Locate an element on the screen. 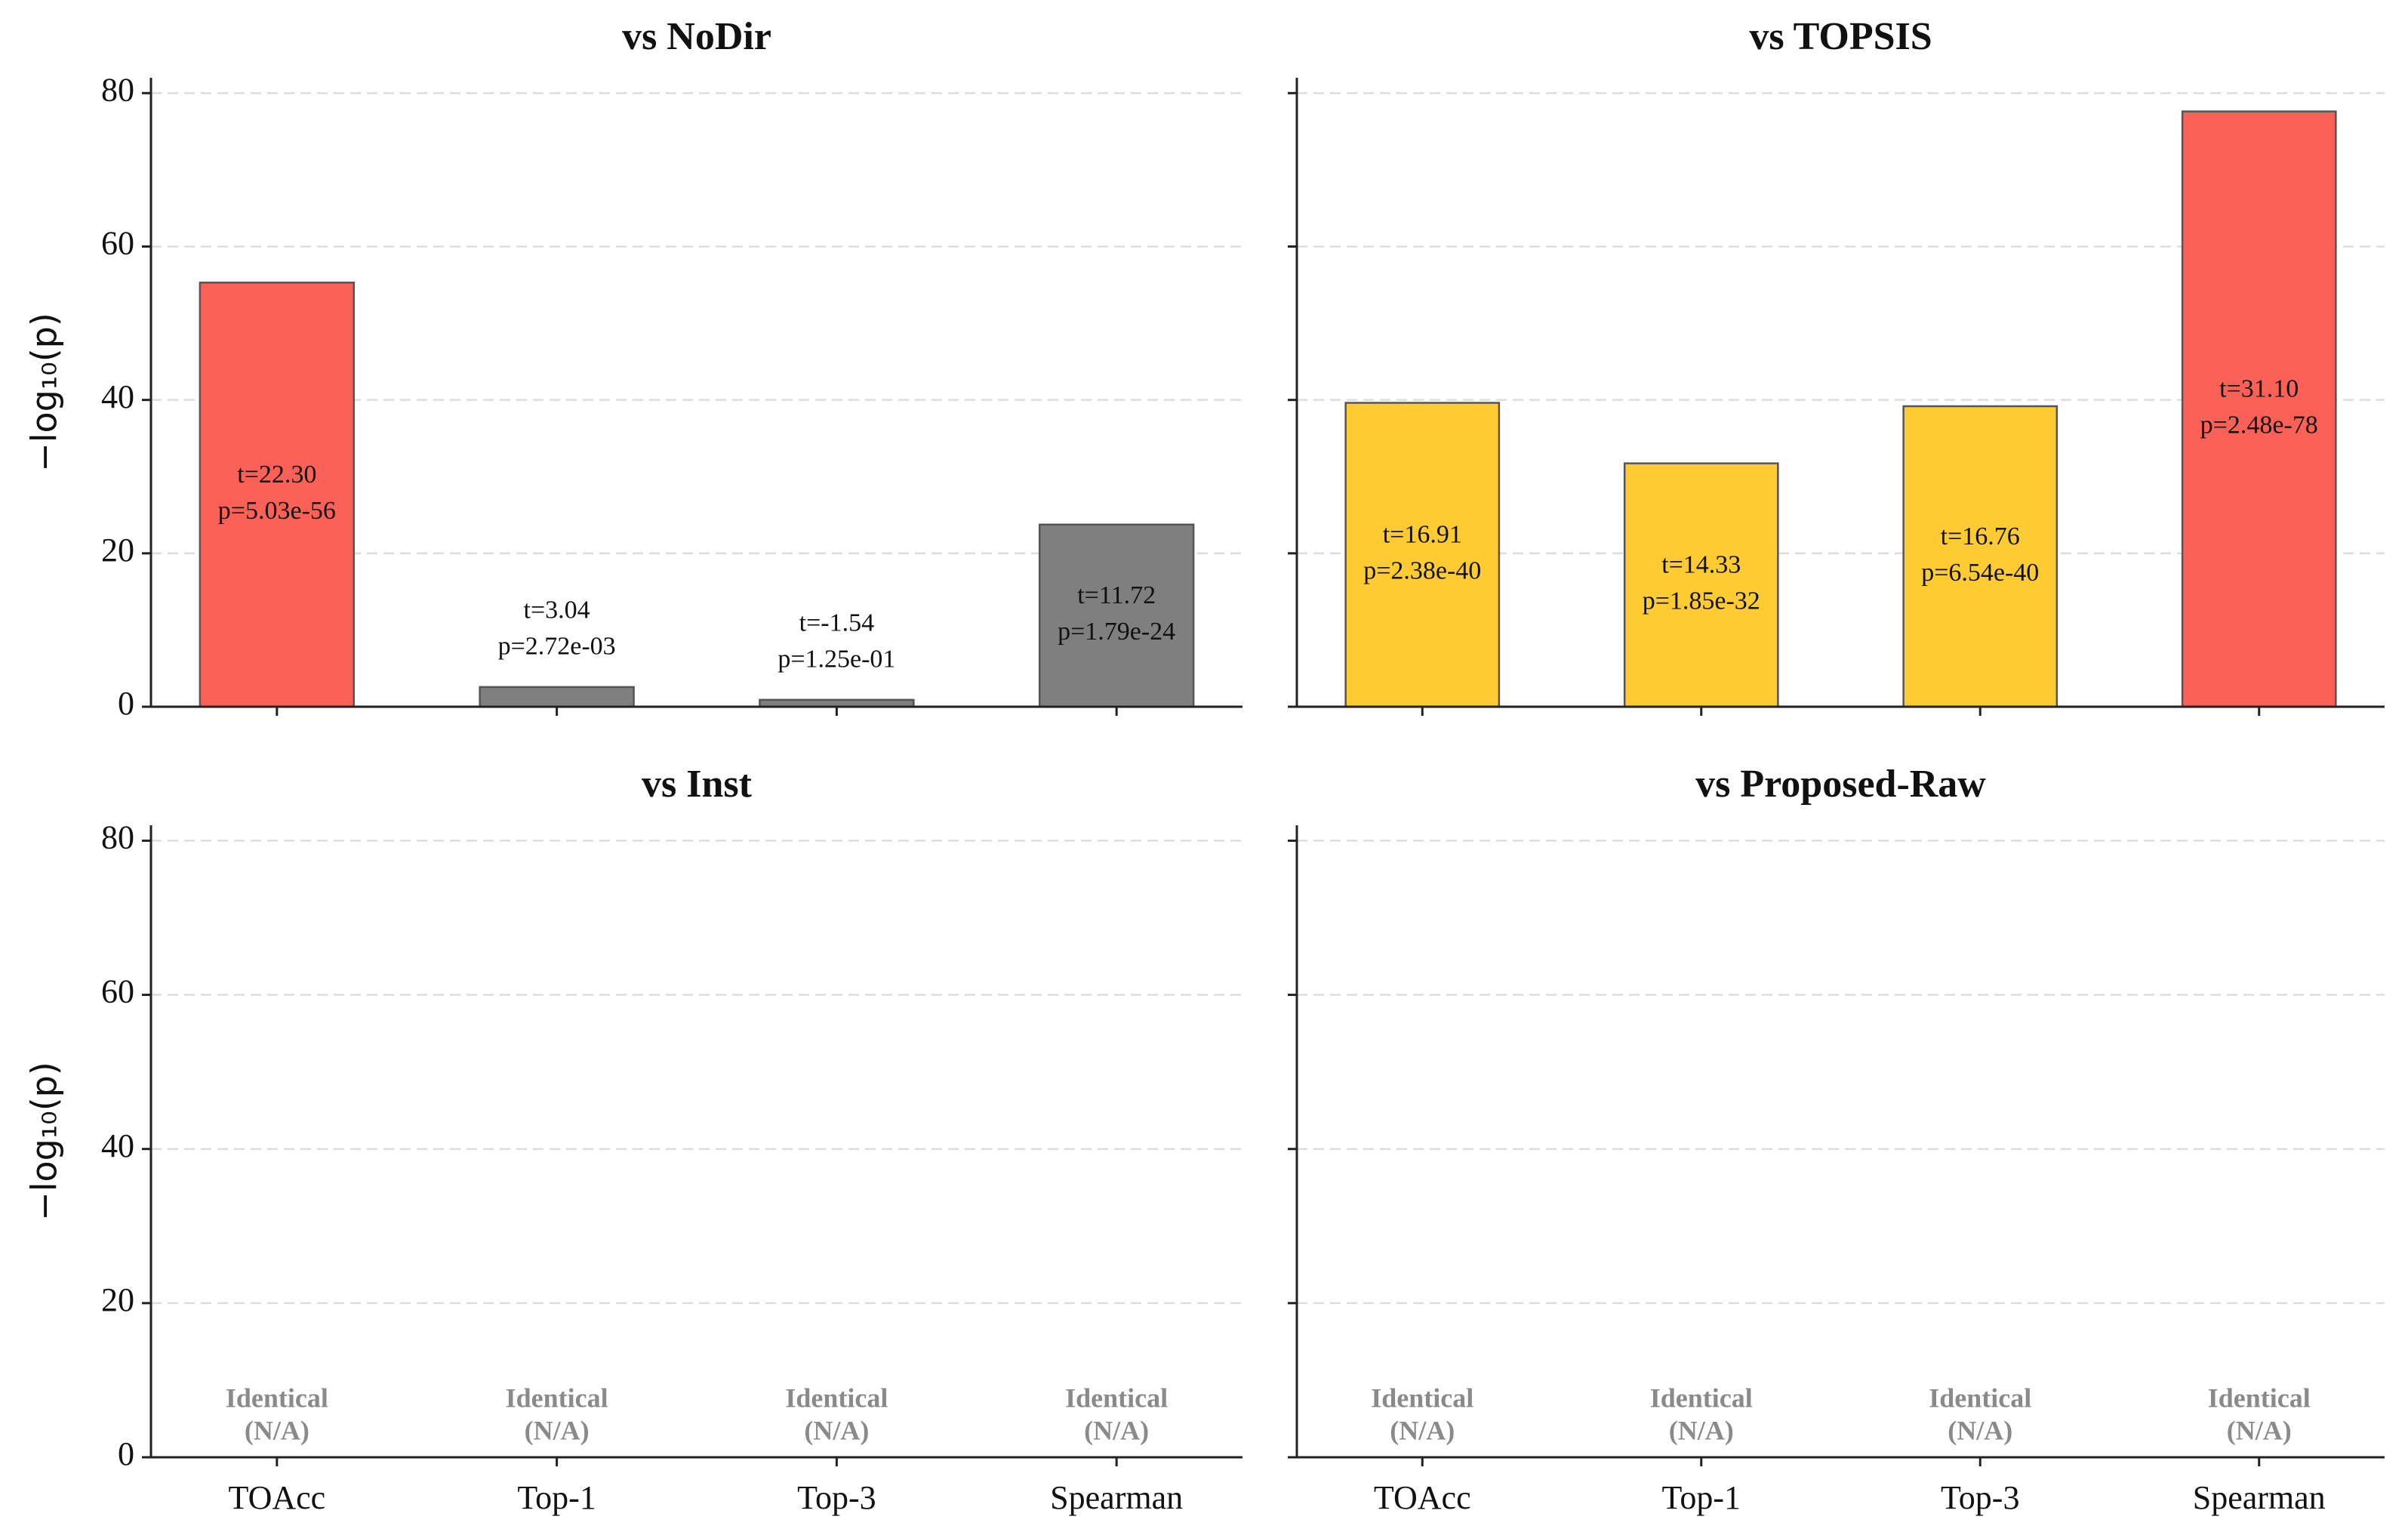  annotation: t=11.72 is located at coordinates (1116, 595).